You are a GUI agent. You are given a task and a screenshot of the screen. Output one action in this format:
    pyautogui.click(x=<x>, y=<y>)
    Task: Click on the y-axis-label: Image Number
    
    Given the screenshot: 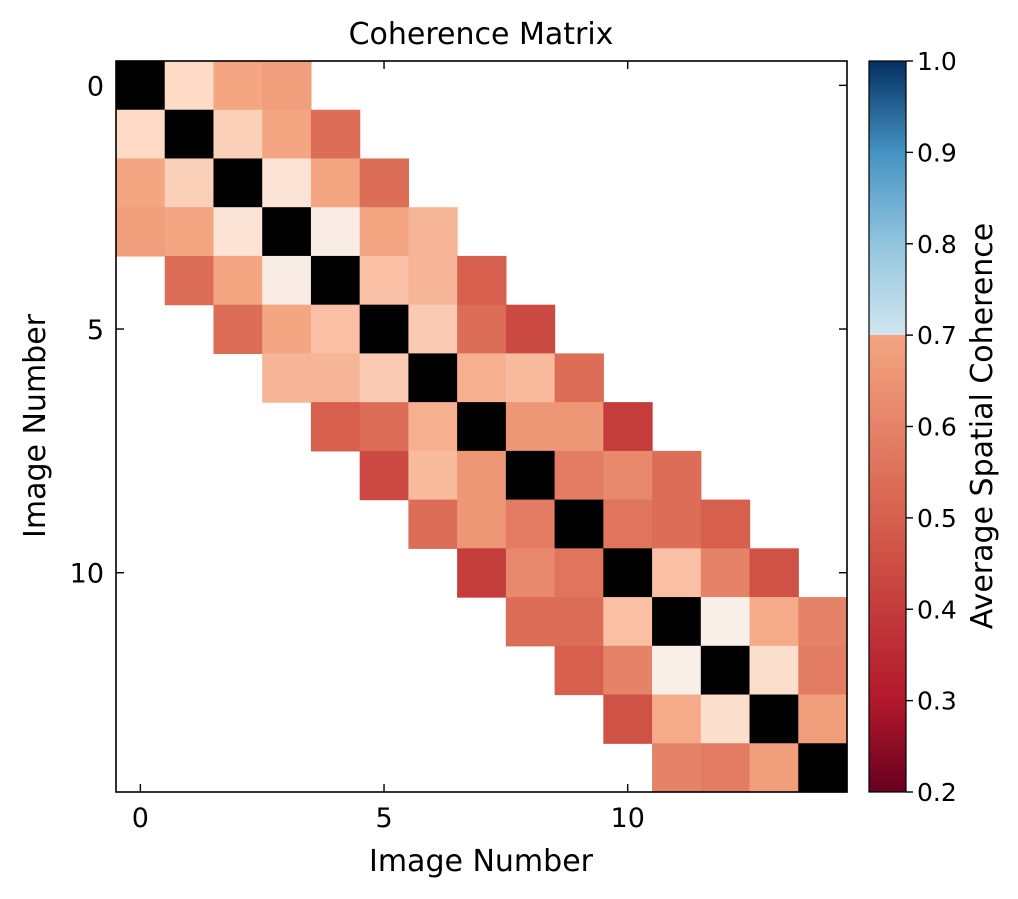 What is the action you would take?
    pyautogui.click(x=35, y=425)
    